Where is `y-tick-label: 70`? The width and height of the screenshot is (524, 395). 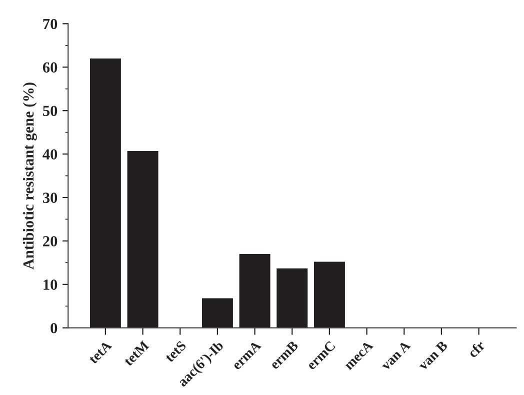 y-tick-label: 70 is located at coordinates (50, 24).